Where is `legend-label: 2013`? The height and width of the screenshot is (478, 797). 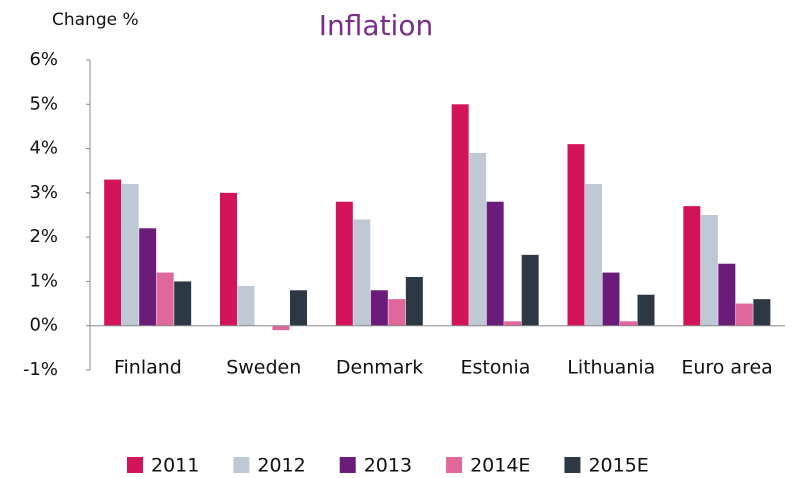 legend-label: 2013 is located at coordinates (388, 466).